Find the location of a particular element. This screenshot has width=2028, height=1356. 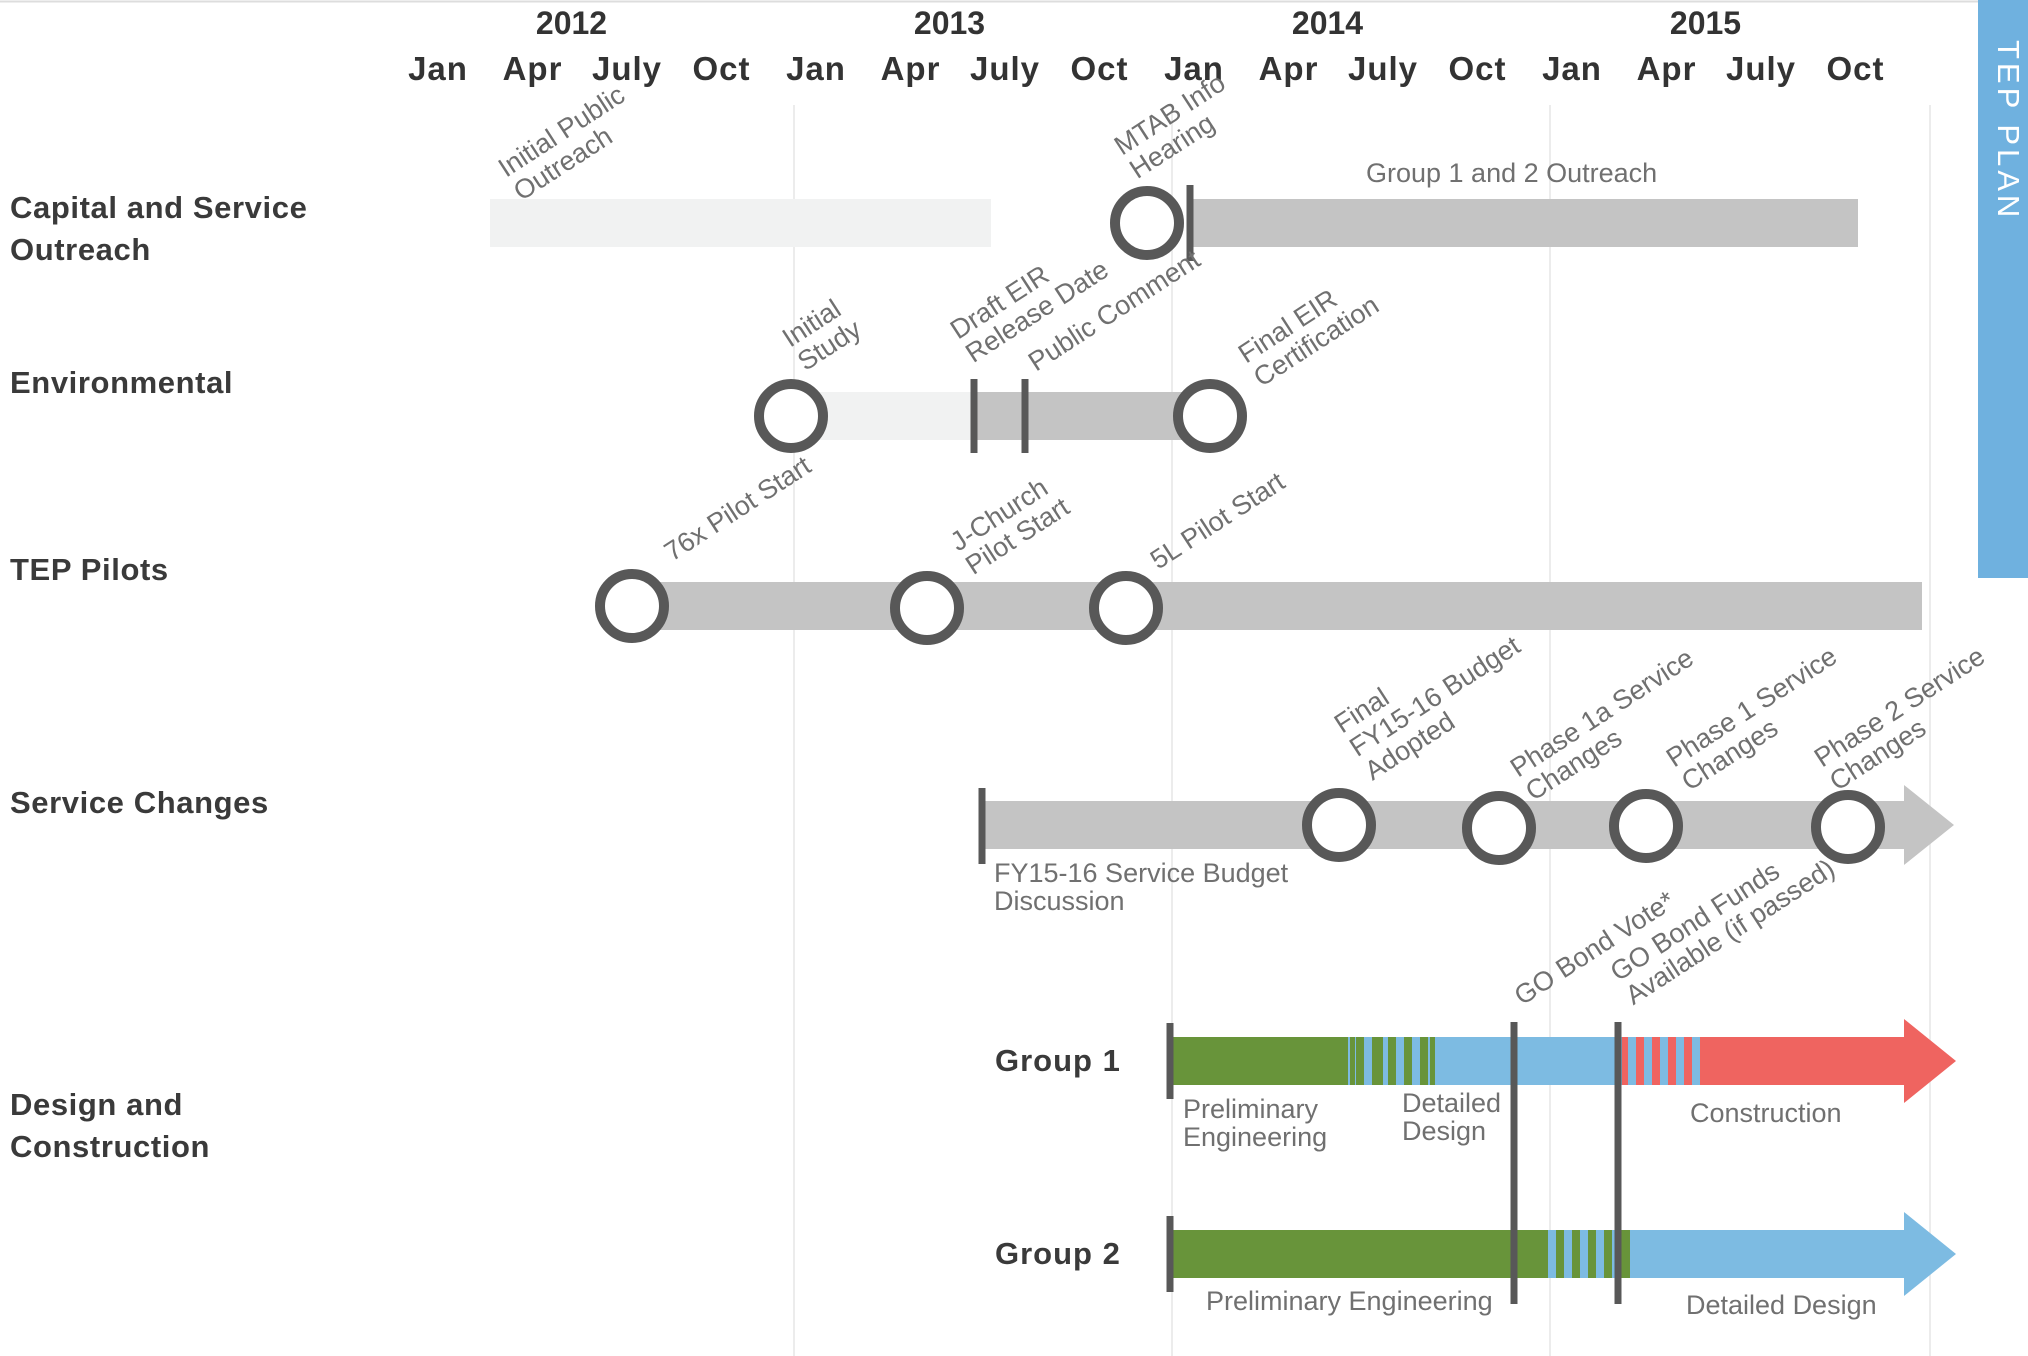

group-1-label-detailed-design-line: Design is located at coordinates (1444, 1131).